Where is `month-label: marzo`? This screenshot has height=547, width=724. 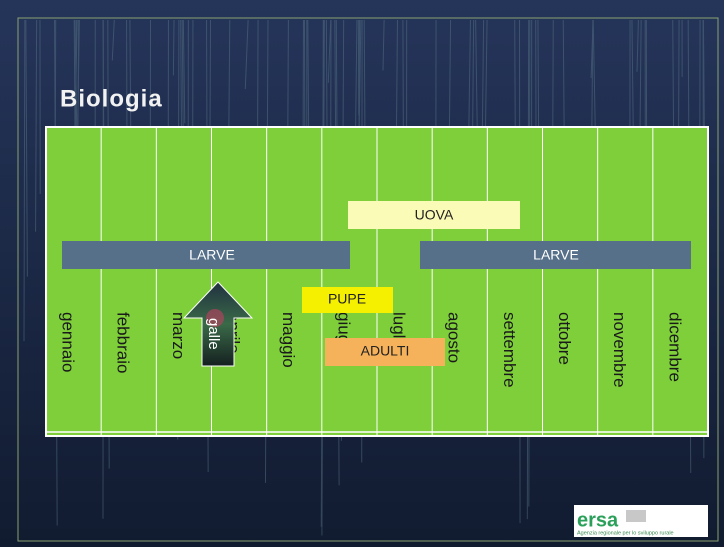 month-label: marzo is located at coordinates (178, 335).